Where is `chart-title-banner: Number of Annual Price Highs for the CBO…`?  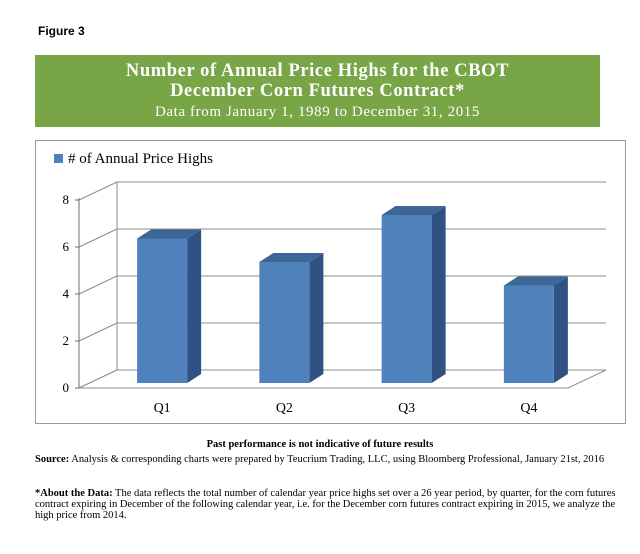 chart-title-banner: Number of Annual Price Highs for the CBO… is located at coordinates (317, 91).